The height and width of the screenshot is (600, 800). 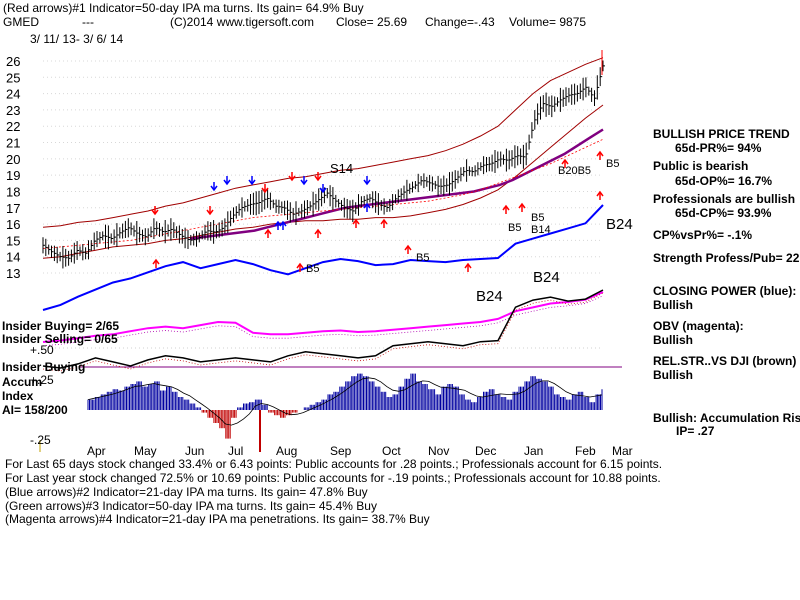 I want to click on ip-value: IP= .27, so click(x=695, y=431).